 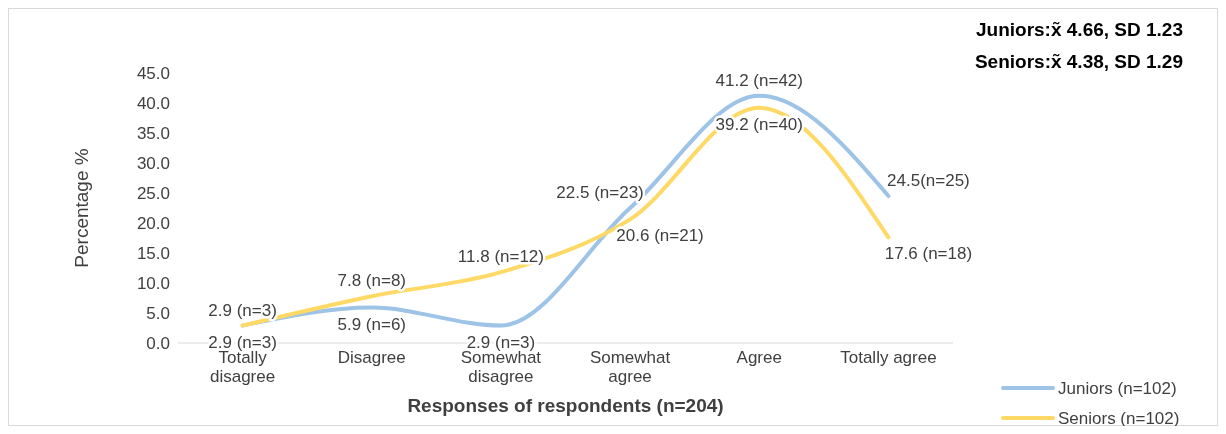 I want to click on text: Juniors:x̃ 4.66, SD 1.23, so click(x=1079, y=29).